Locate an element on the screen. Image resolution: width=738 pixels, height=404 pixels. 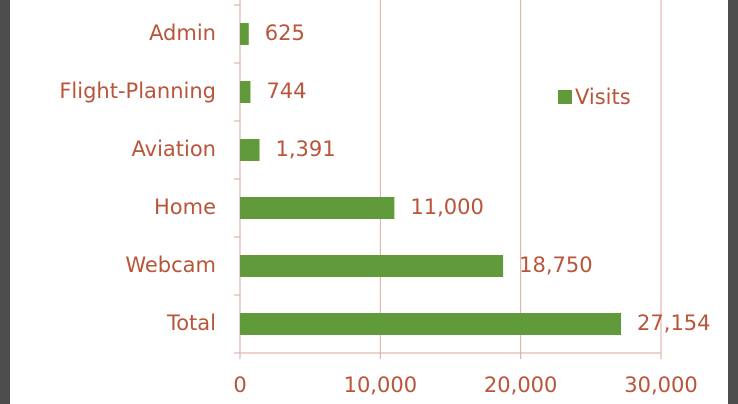
y-tick-label: Home is located at coordinates (185, 207).